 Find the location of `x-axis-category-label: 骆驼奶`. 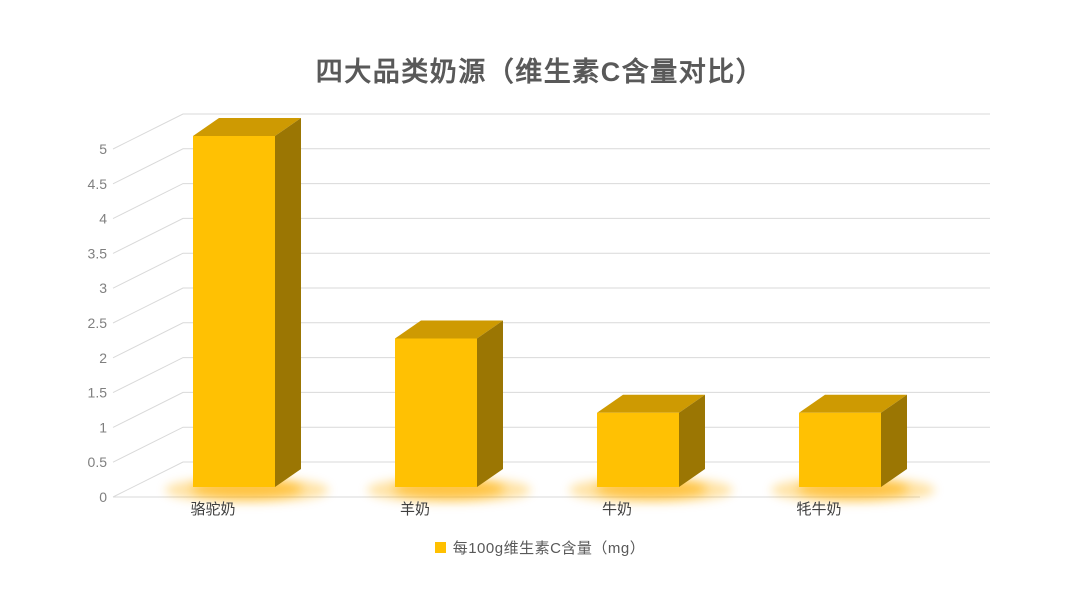

x-axis-category-label: 骆驼奶 is located at coordinates (212, 509).